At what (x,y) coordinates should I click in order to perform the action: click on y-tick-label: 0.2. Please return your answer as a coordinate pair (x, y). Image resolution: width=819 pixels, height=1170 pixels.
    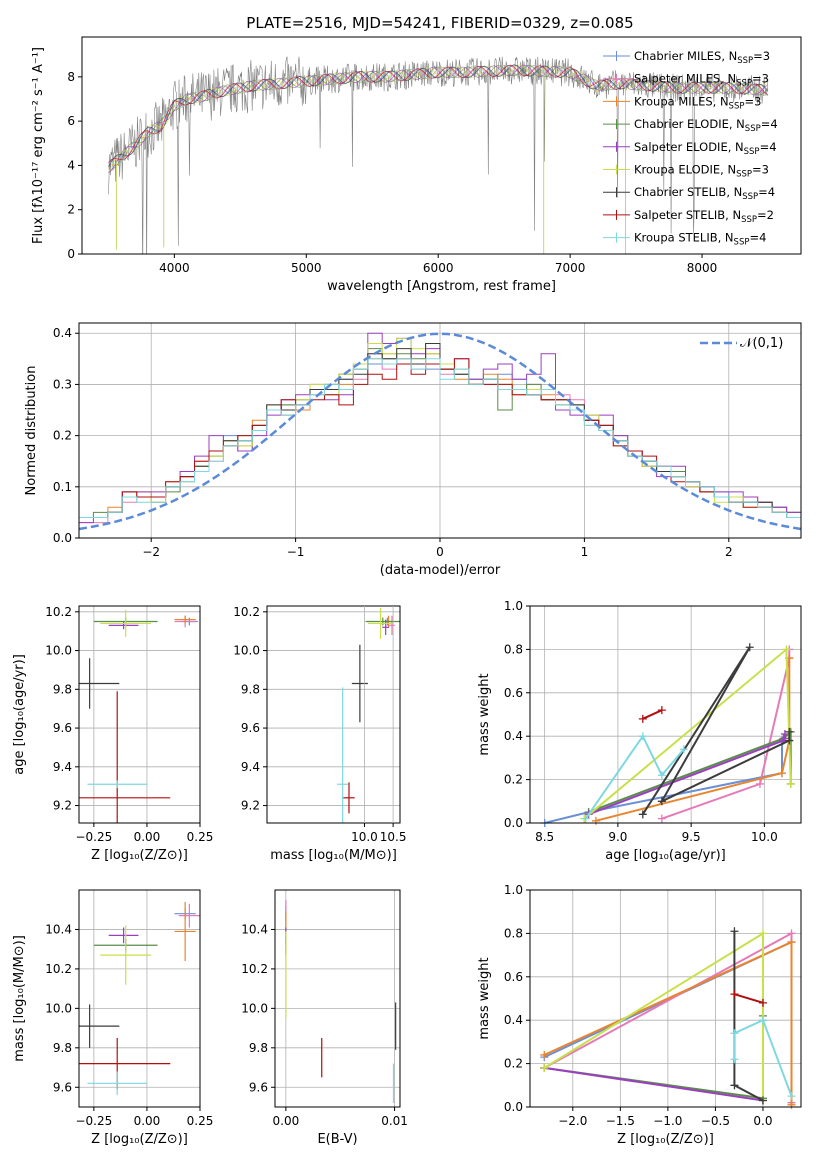
    Looking at the image, I should click on (513, 1064).